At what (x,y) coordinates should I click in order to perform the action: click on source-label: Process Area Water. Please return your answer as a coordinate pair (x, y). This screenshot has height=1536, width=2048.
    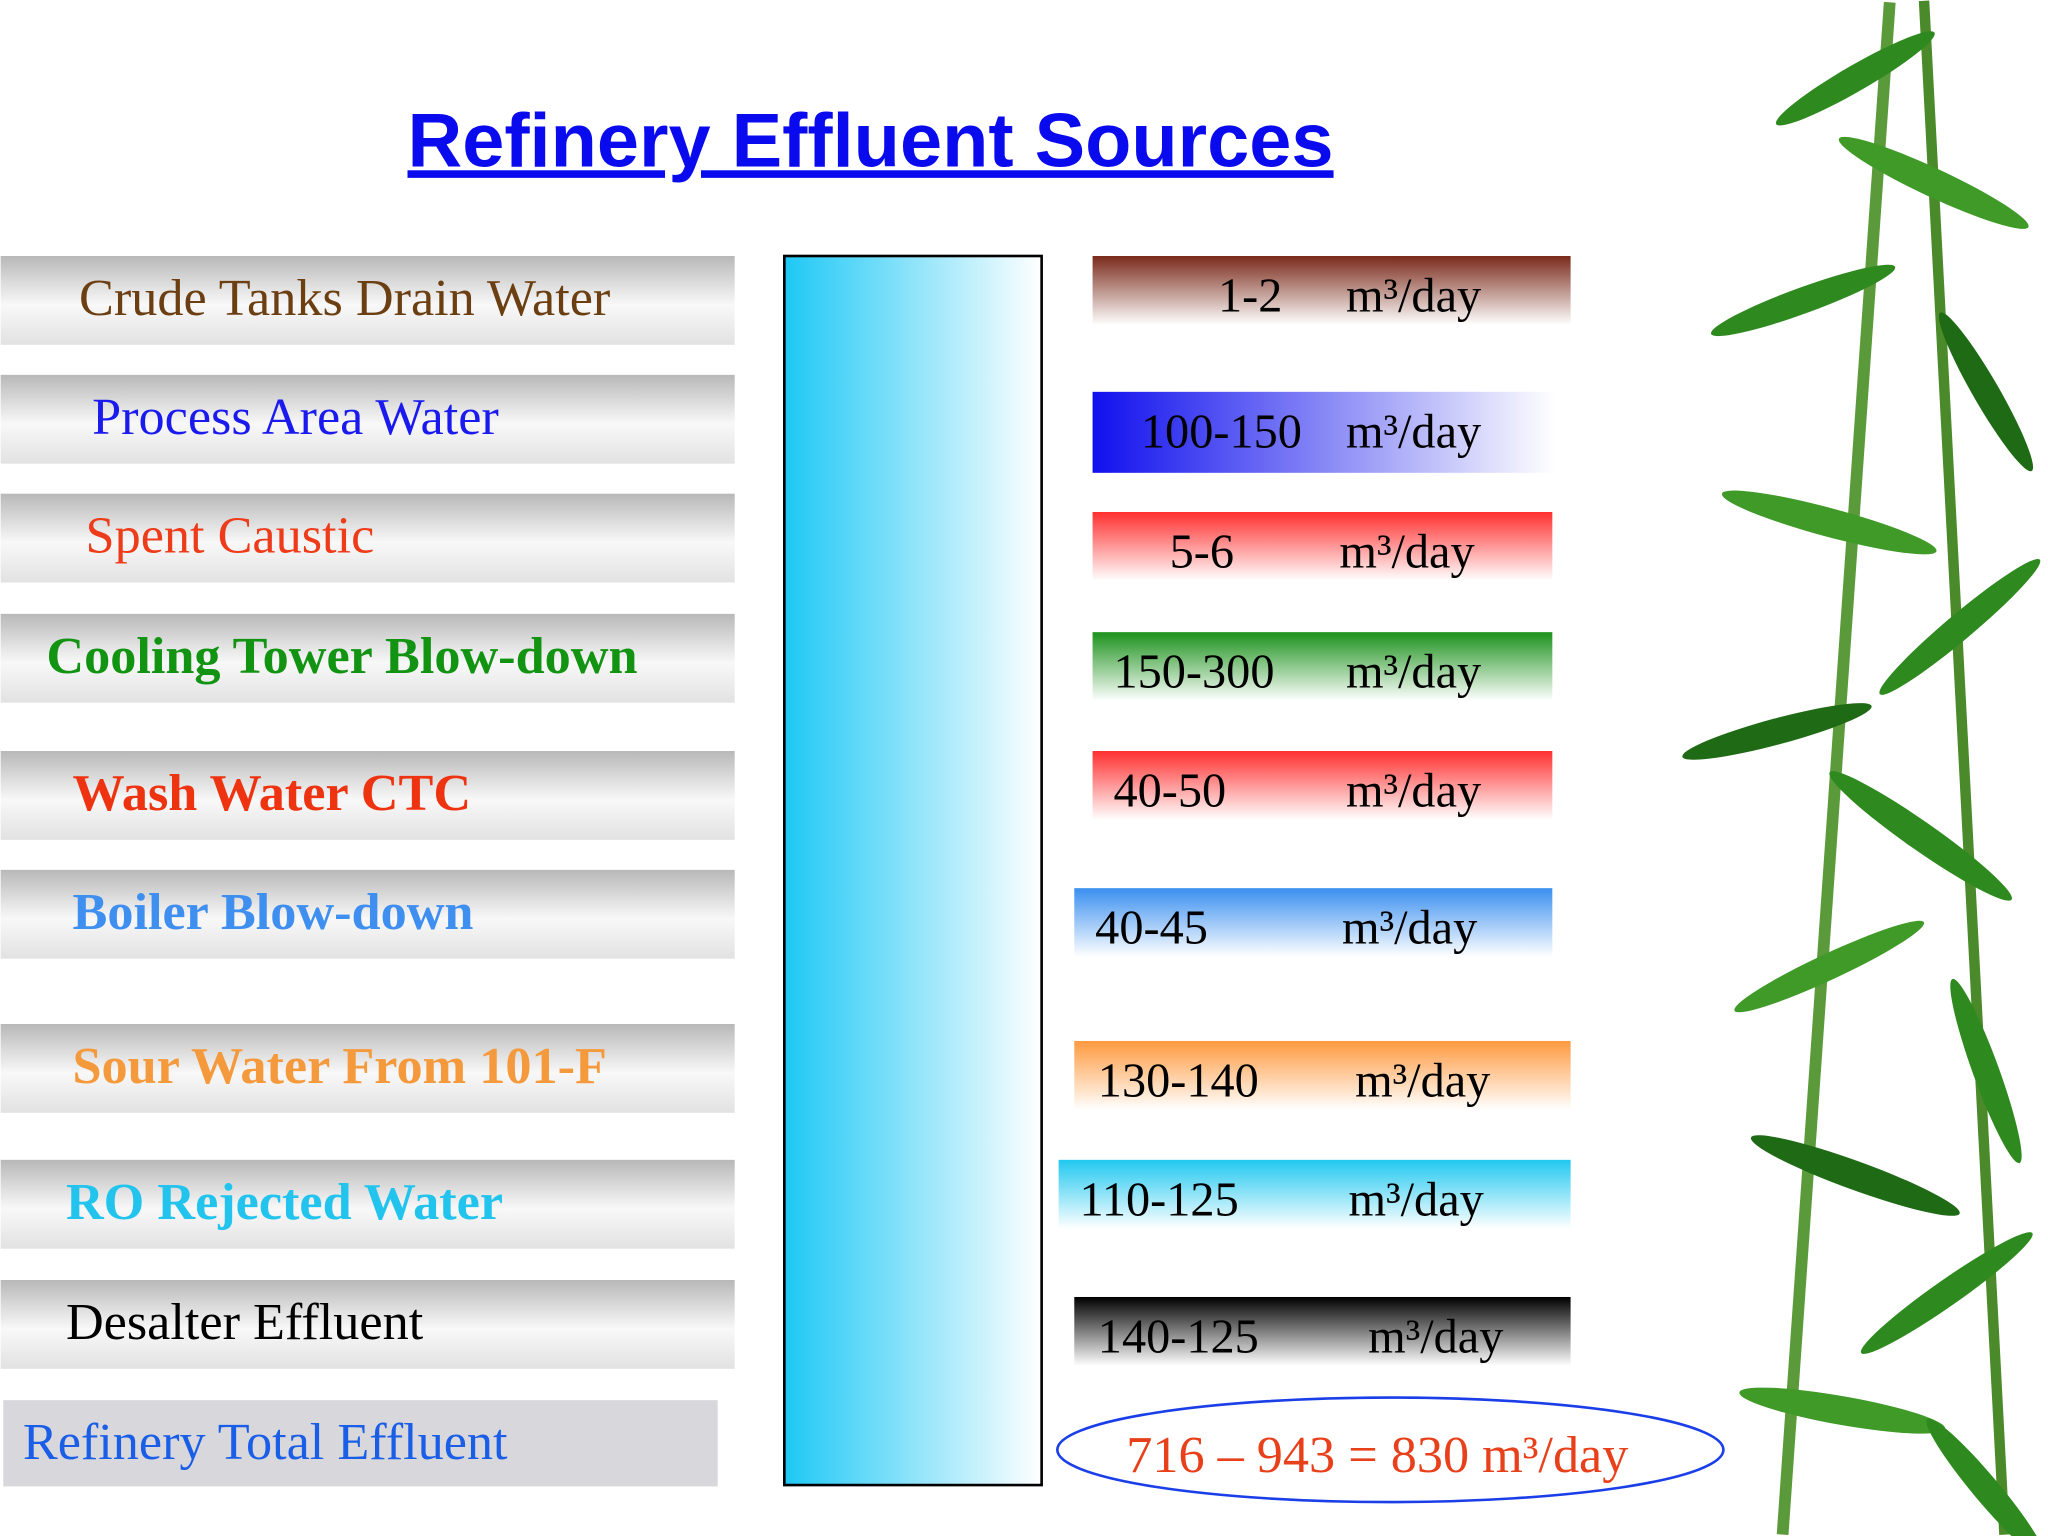
    Looking at the image, I should click on (295, 417).